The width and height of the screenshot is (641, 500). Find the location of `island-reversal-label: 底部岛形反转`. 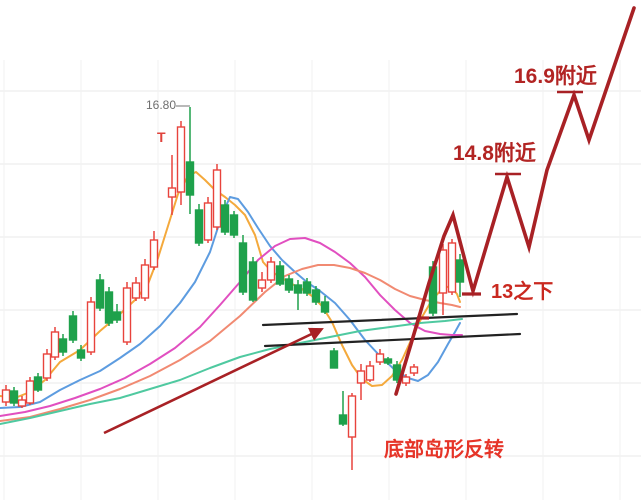

island-reversal-label: 底部岛形反转 is located at coordinates (444, 450).